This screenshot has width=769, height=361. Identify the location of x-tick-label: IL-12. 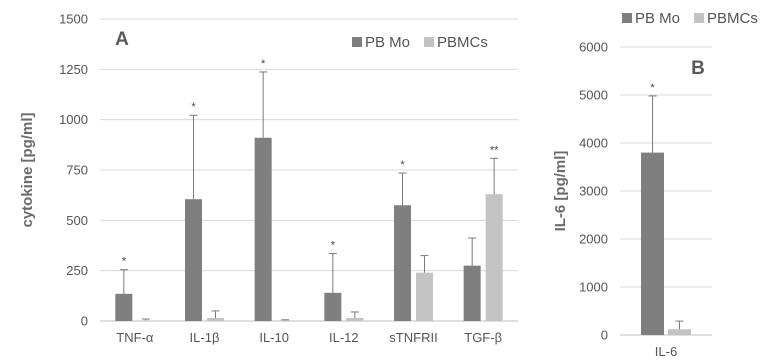
(344, 337).